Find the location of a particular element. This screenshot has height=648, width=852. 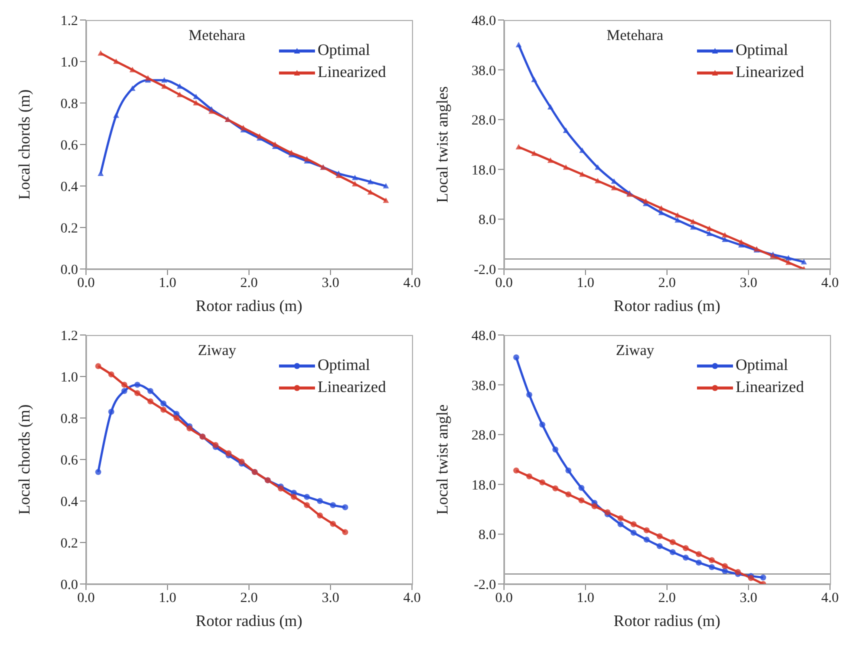

y-axis-title: Local twist angles is located at coordinates (443, 144).